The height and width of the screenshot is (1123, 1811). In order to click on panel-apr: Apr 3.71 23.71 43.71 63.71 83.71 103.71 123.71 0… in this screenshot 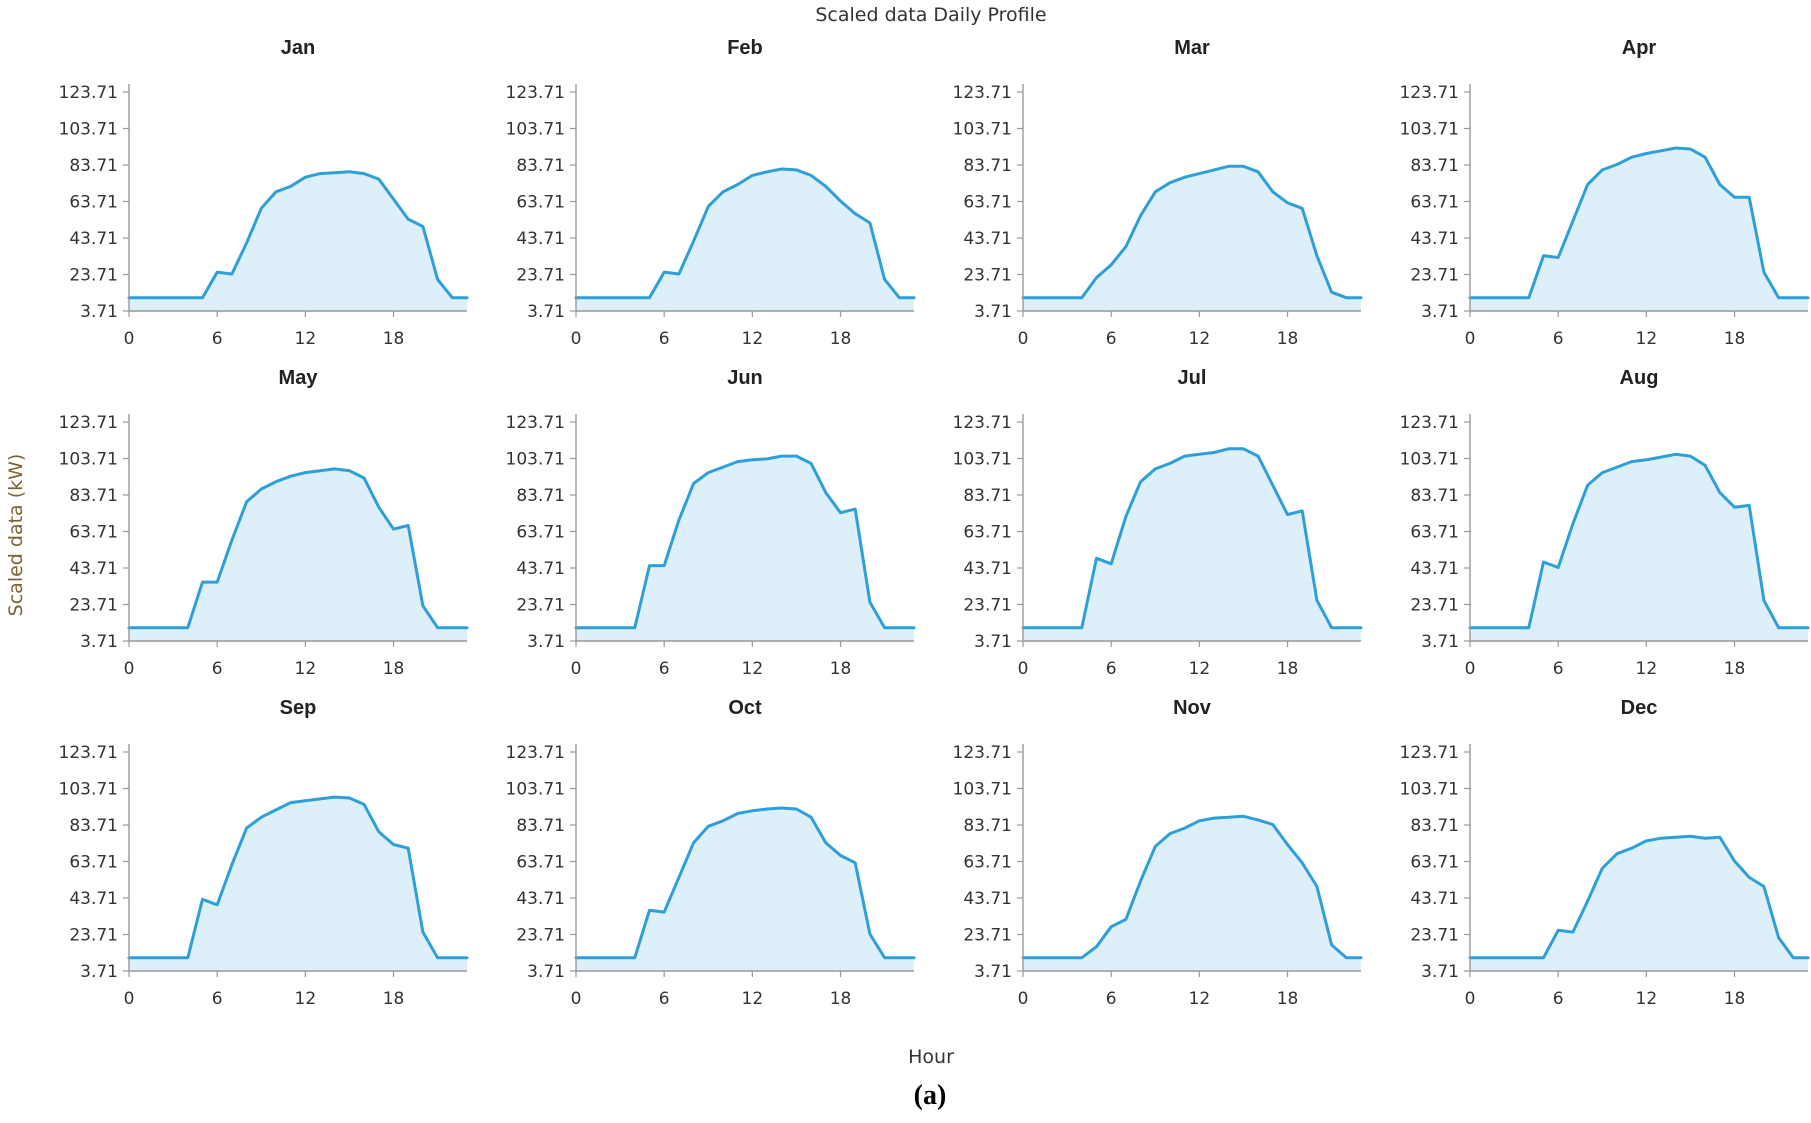, I will do `click(1605, 193)`.